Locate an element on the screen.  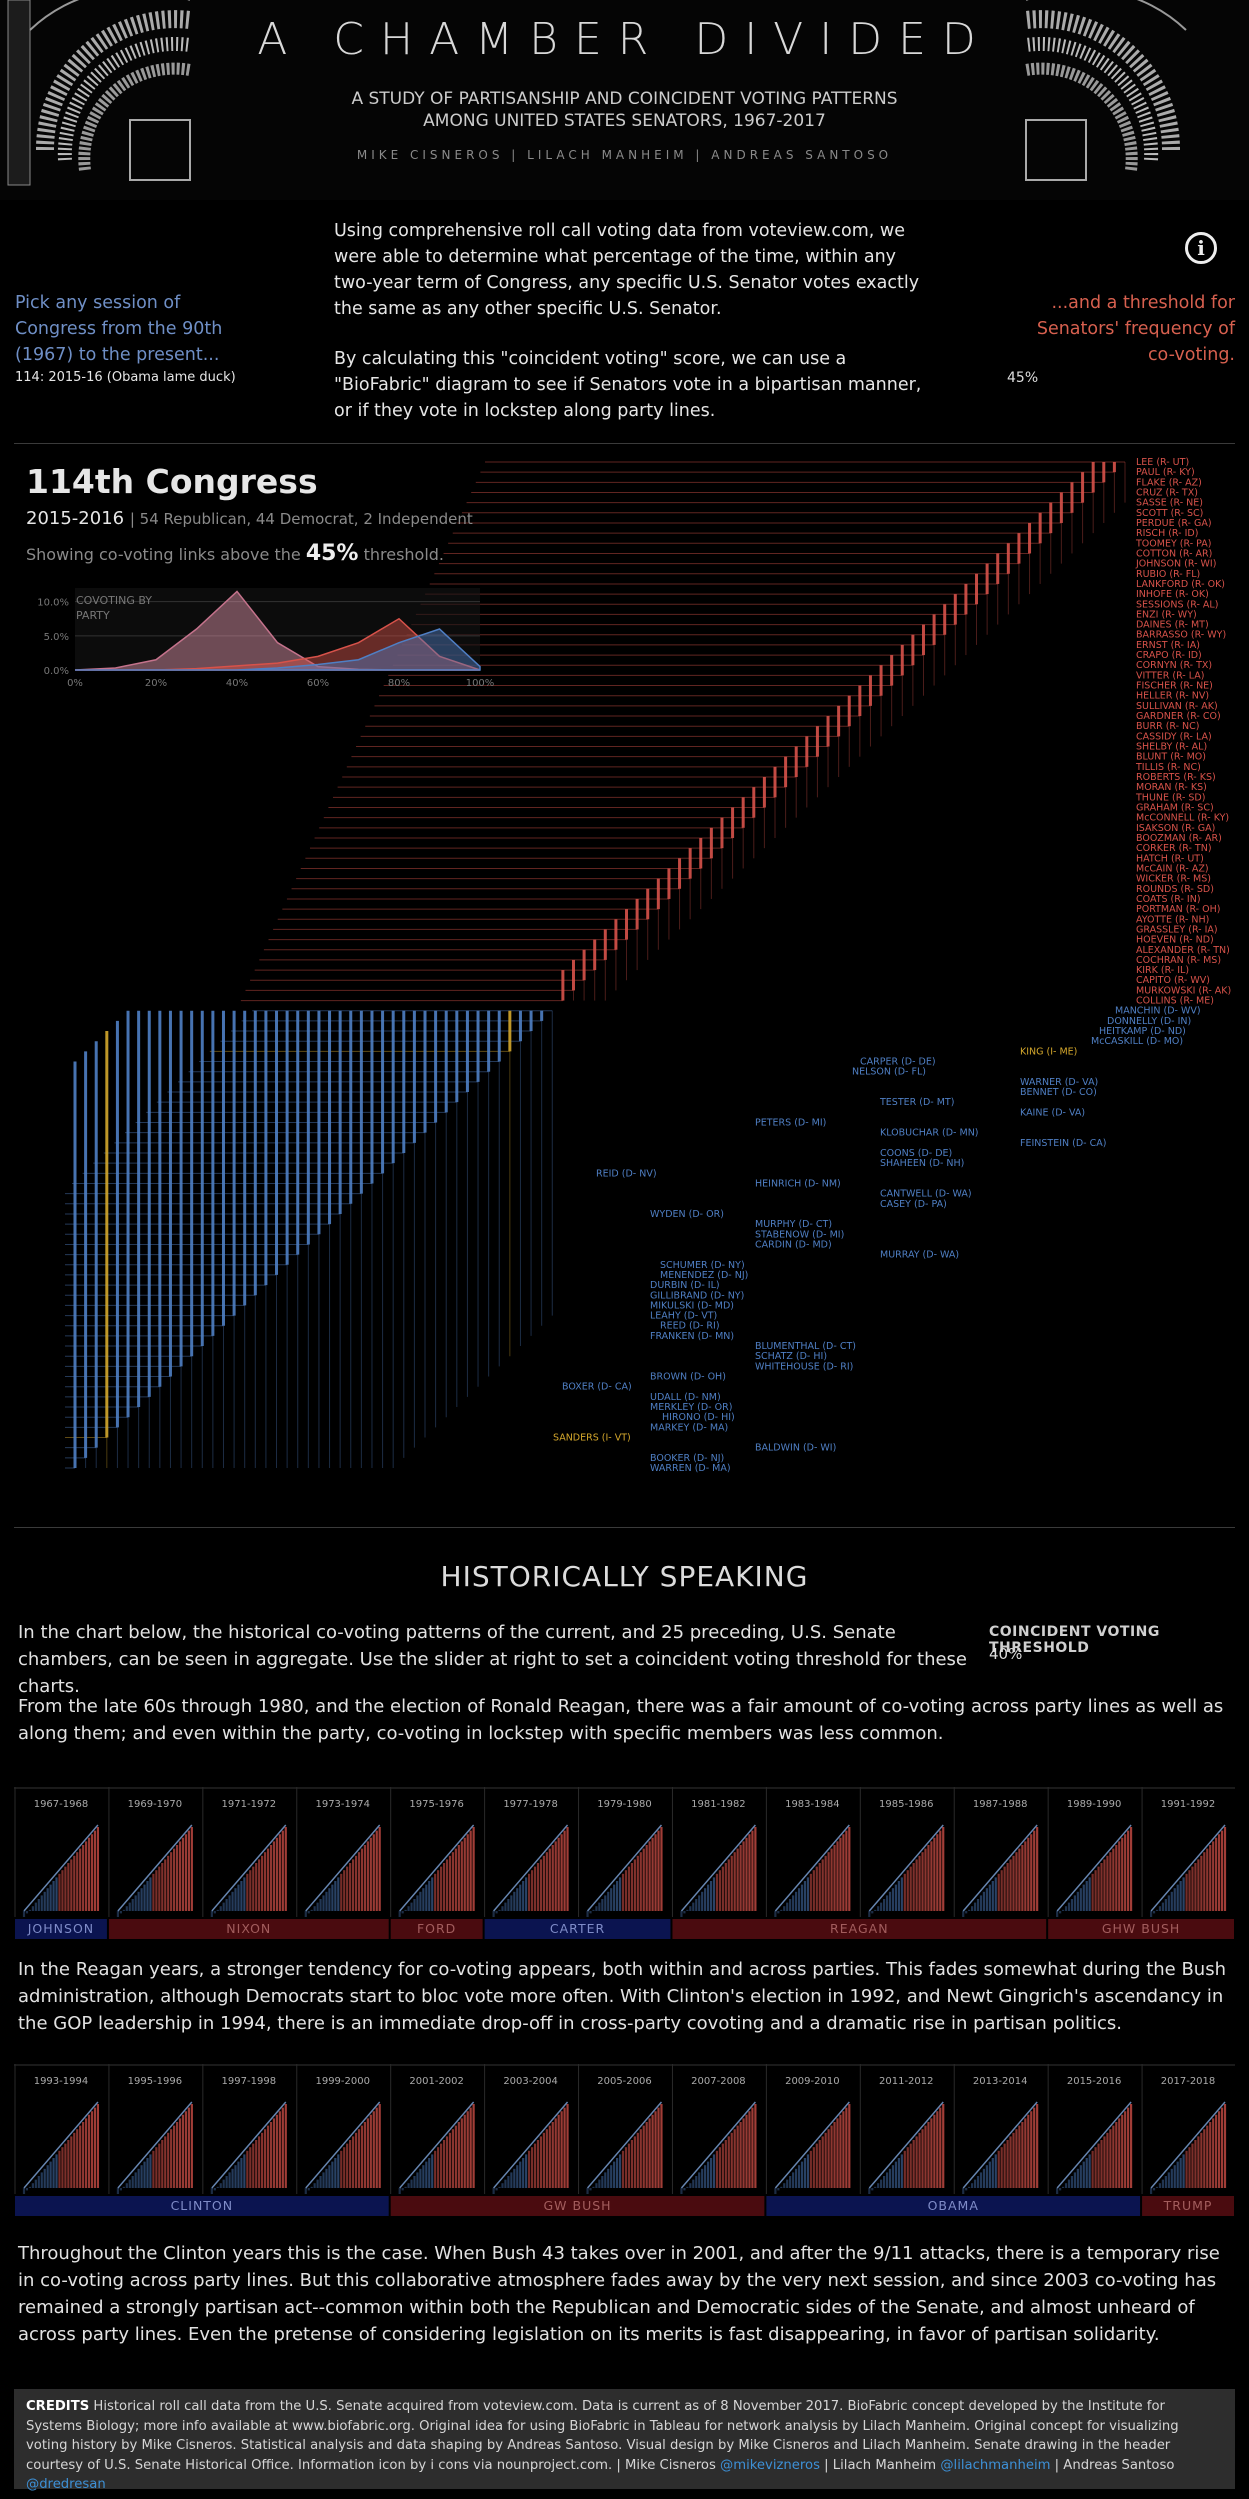
session-label: 2005-2006 is located at coordinates (624, 2081).